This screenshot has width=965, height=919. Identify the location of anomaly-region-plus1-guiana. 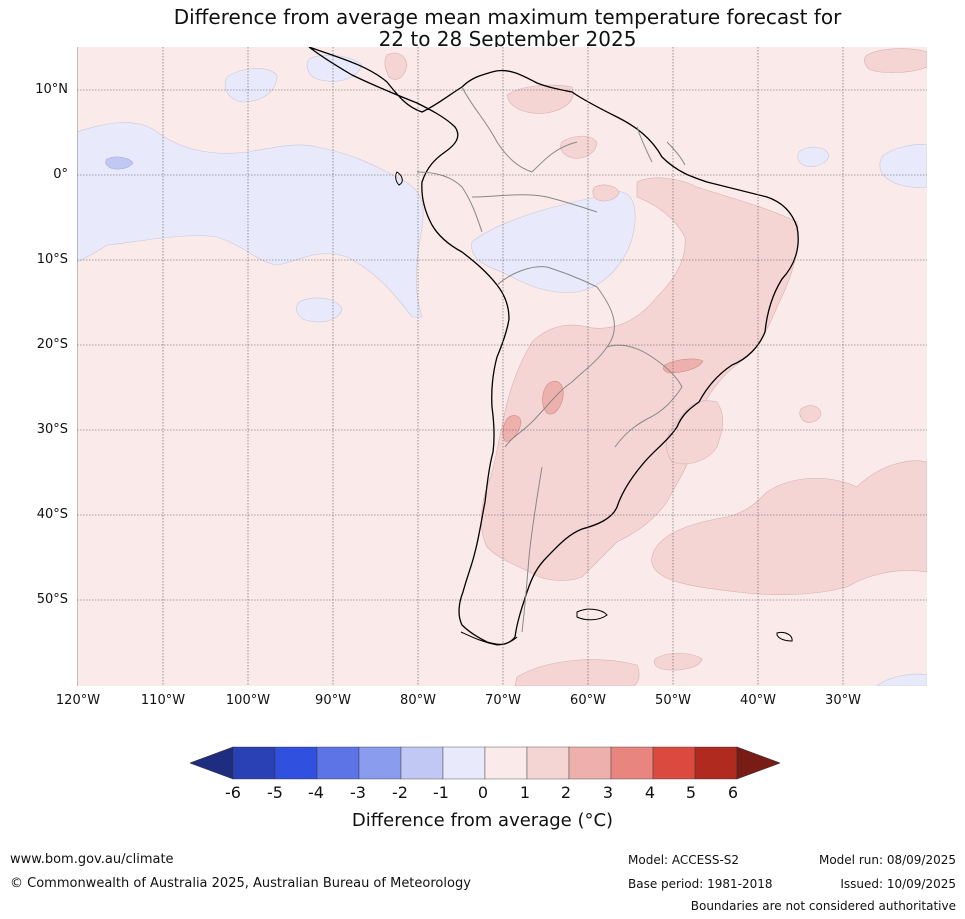
(606, 193).